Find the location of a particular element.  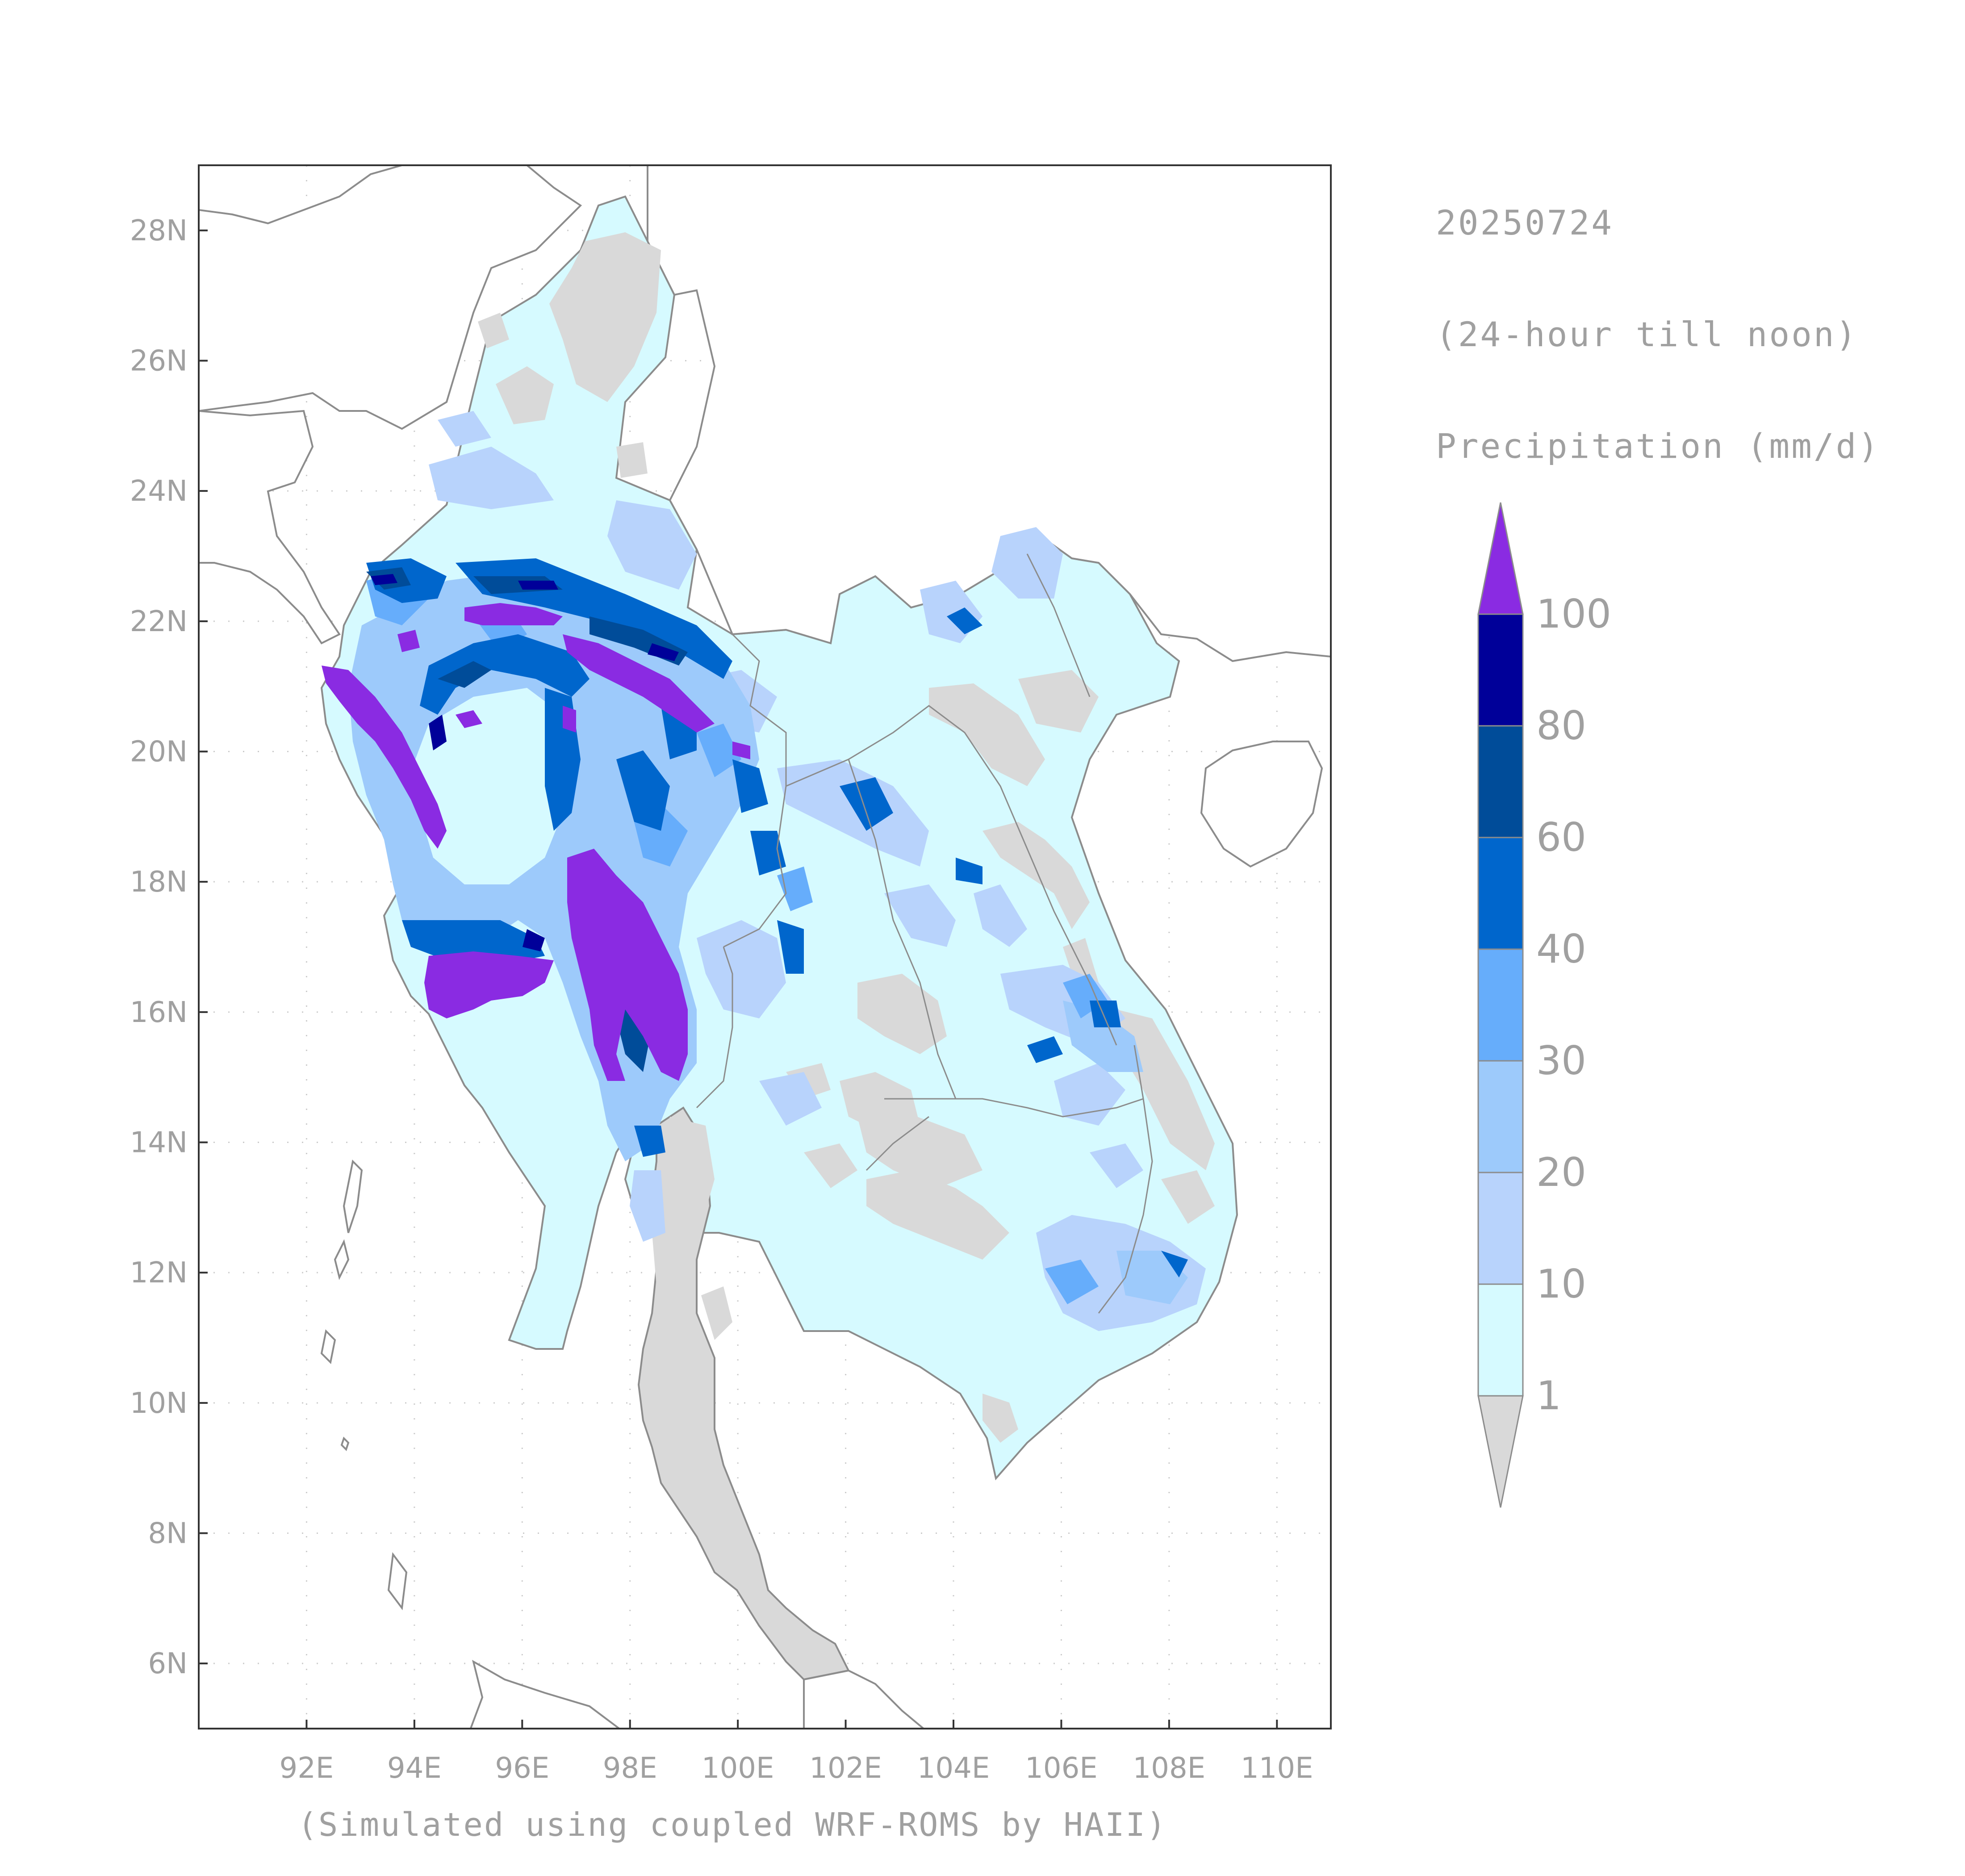

date-label: 20250724 is located at coordinates (1525, 223).